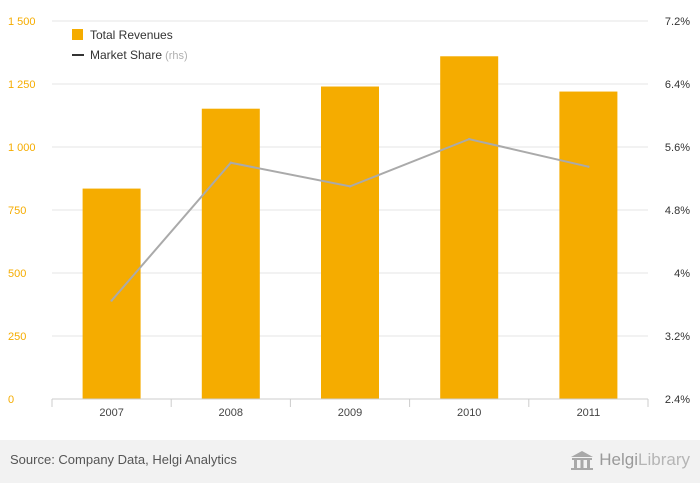 The width and height of the screenshot is (700, 483). Describe the element at coordinates (123, 459) in the screenshot. I see `source-note: Source: Company Data, Helgi Analytics` at that location.